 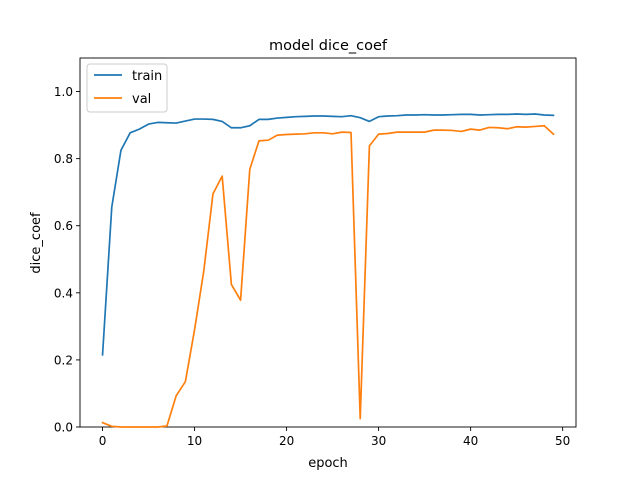 I want to click on y-tick-label: 0.2, so click(x=63, y=360).